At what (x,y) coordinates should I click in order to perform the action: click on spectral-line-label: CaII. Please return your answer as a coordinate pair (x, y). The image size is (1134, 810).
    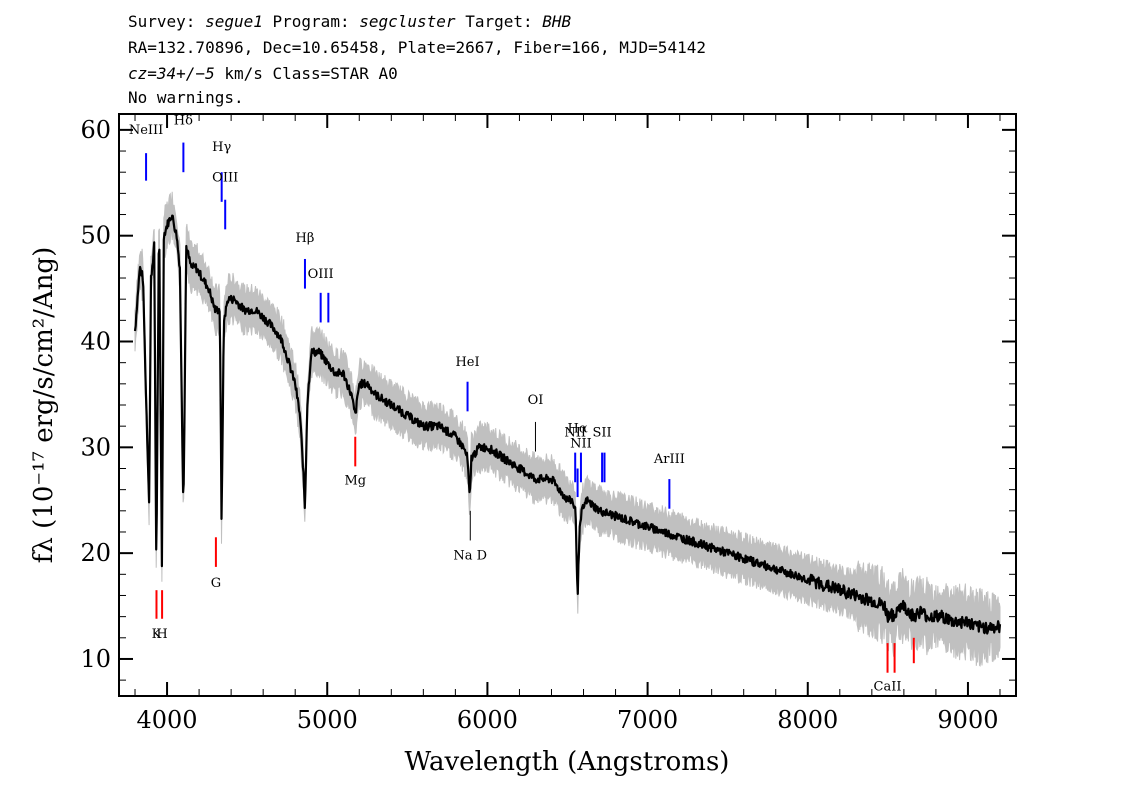
    Looking at the image, I should click on (888, 687).